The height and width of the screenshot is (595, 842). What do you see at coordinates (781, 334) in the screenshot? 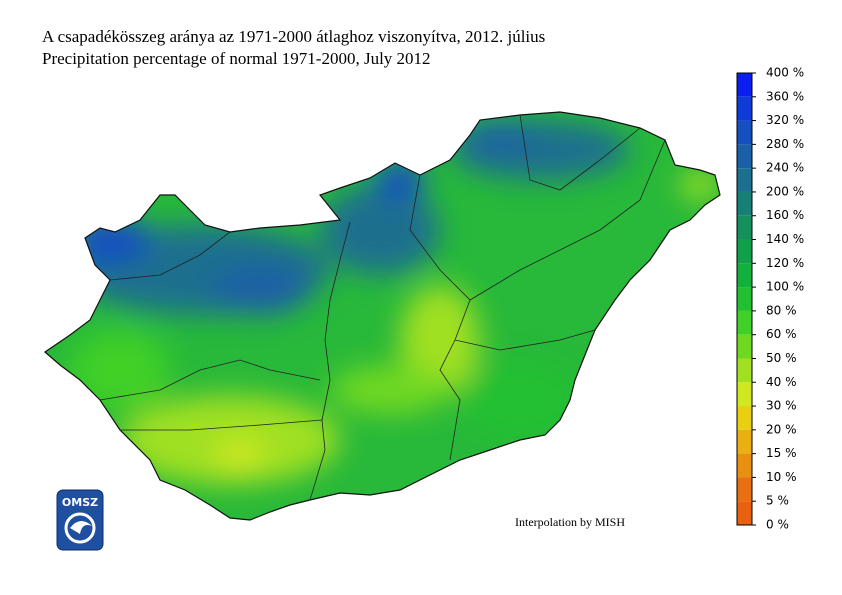
I see `legend-label: 60 %` at bounding box center [781, 334].